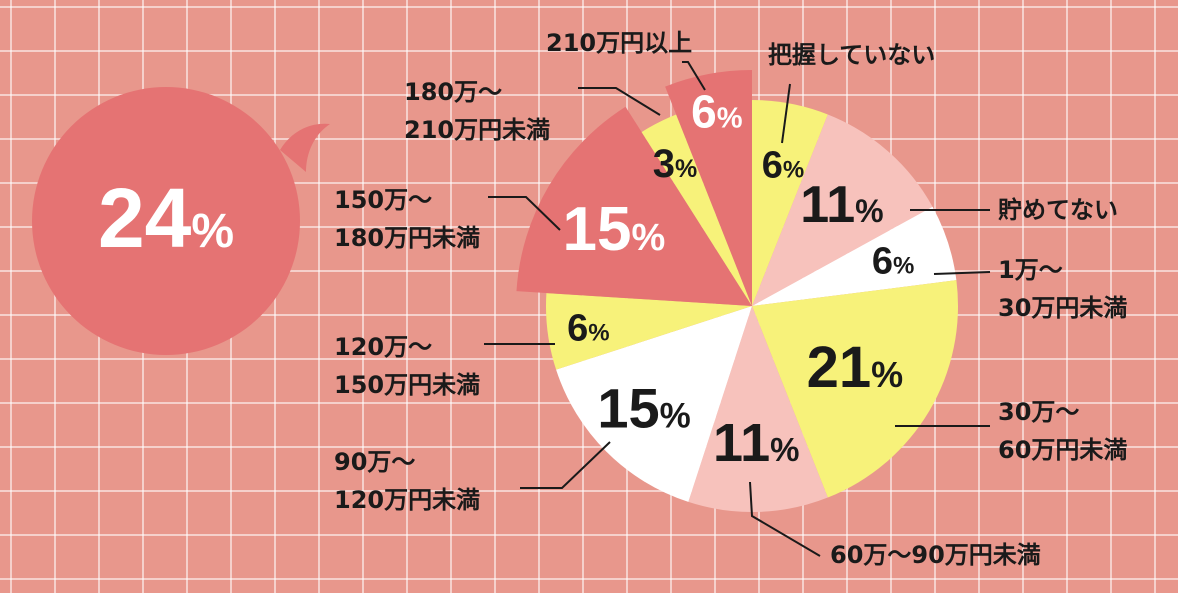  Describe the element at coordinates (619, 43) in the screenshot. I see `label-210plus: 210万円以上` at that location.